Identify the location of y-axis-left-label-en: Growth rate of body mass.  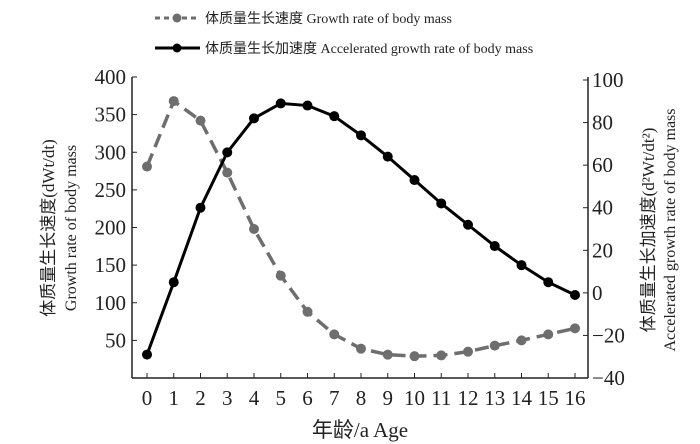
(71, 228).